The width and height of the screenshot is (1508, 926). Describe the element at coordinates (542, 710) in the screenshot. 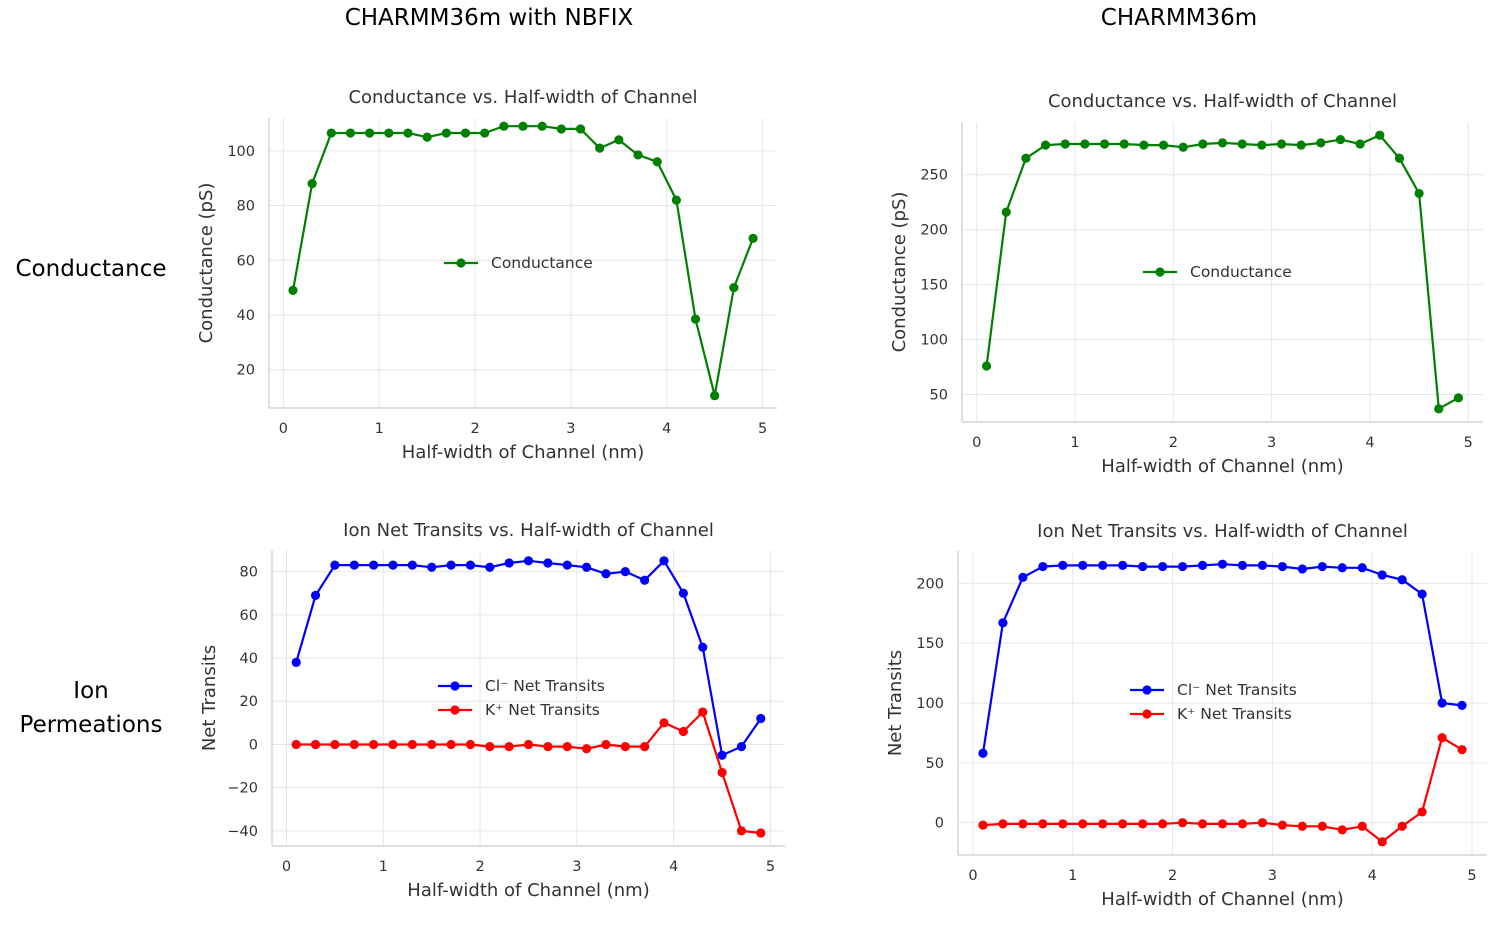

I see `legend-label: K⁺ Net Transits` at that location.